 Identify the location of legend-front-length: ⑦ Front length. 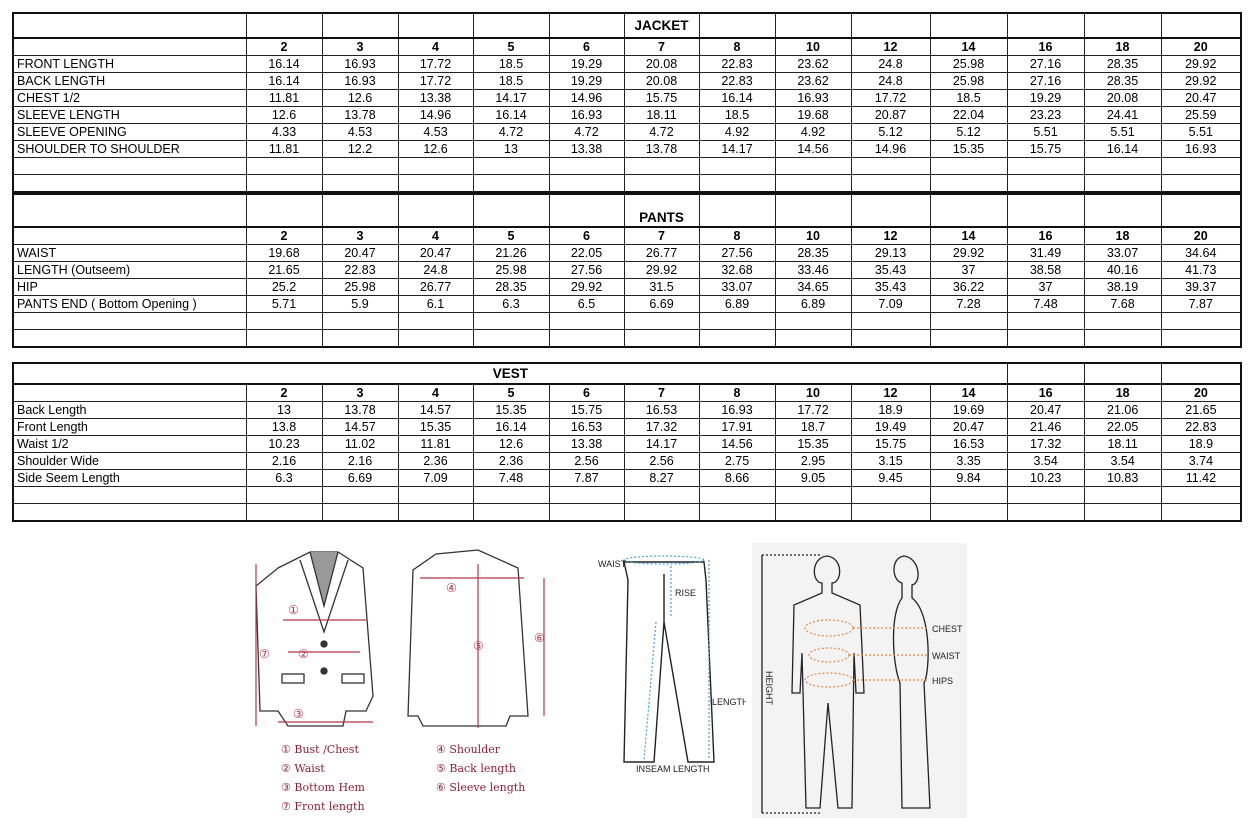
(323, 806).